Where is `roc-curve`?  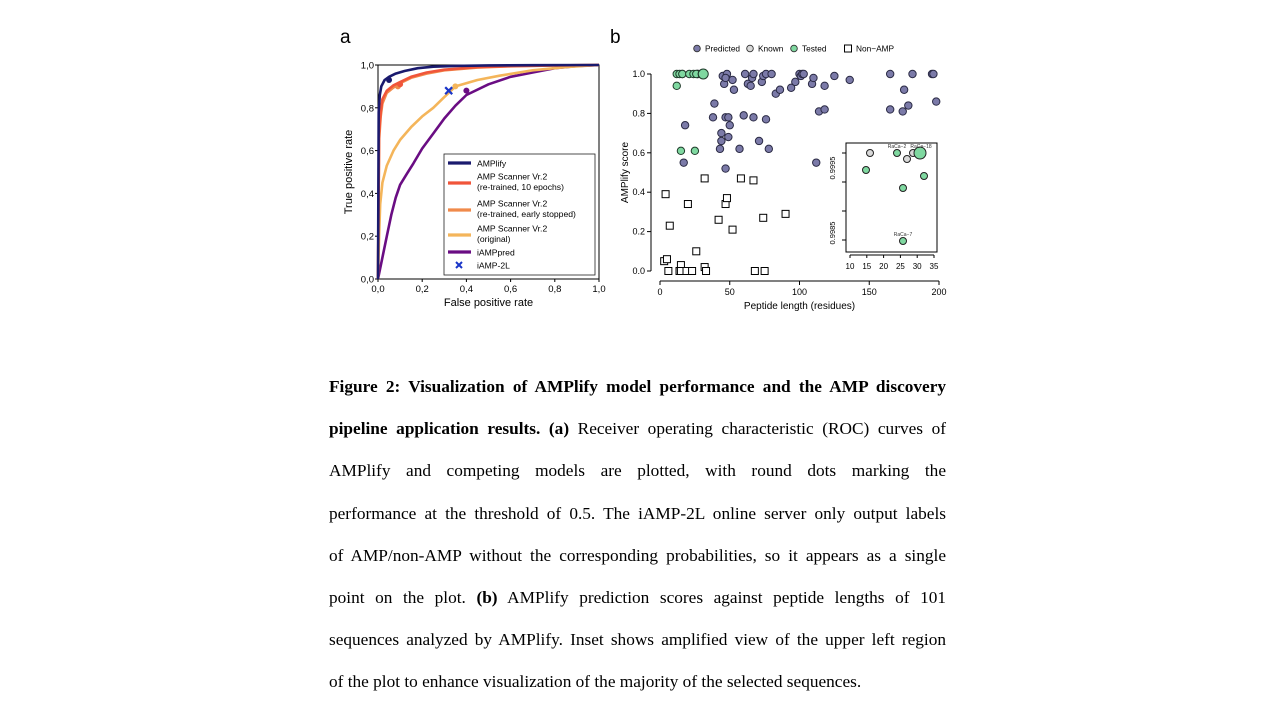 roc-curve is located at coordinates (488, 171).